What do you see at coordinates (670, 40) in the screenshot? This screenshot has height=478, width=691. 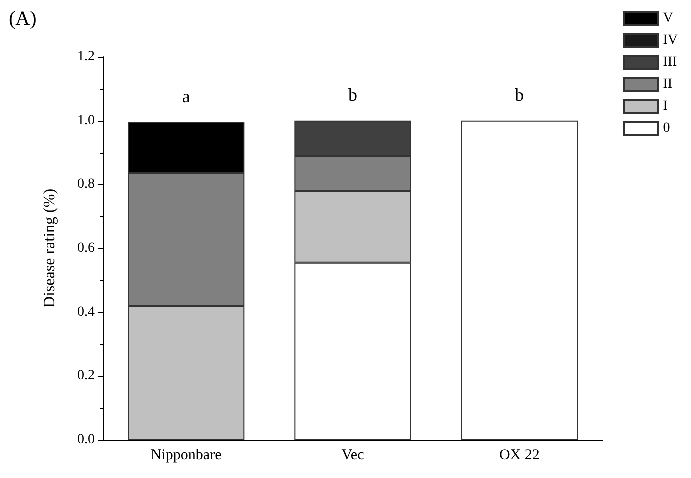 I see `legend-label: IV` at bounding box center [670, 40].